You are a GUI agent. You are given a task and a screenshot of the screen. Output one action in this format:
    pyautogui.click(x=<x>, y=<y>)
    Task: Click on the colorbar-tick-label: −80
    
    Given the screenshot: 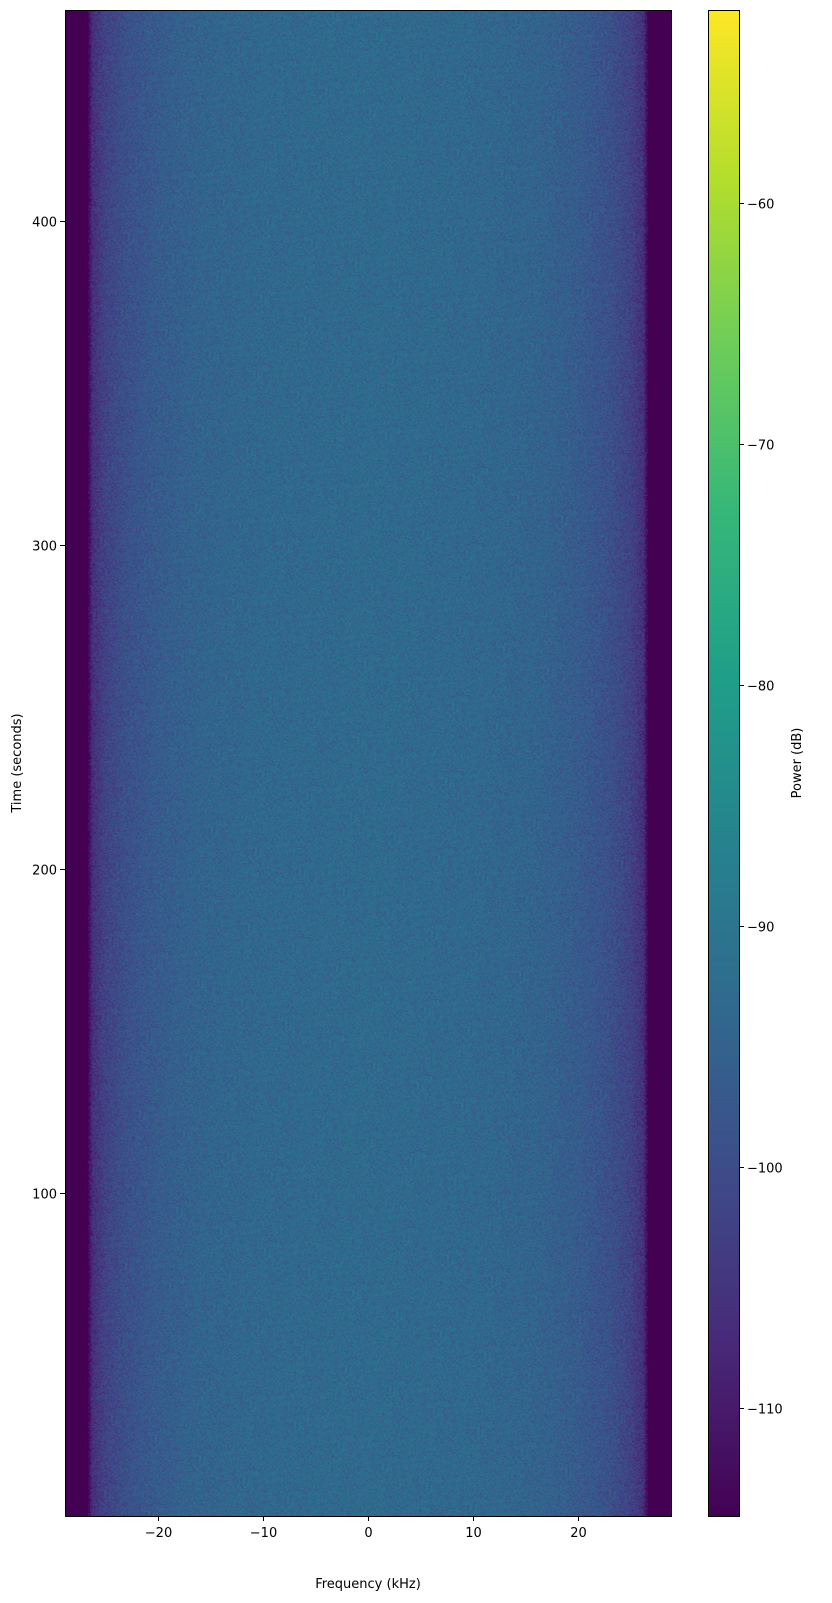 What is the action you would take?
    pyautogui.click(x=760, y=687)
    